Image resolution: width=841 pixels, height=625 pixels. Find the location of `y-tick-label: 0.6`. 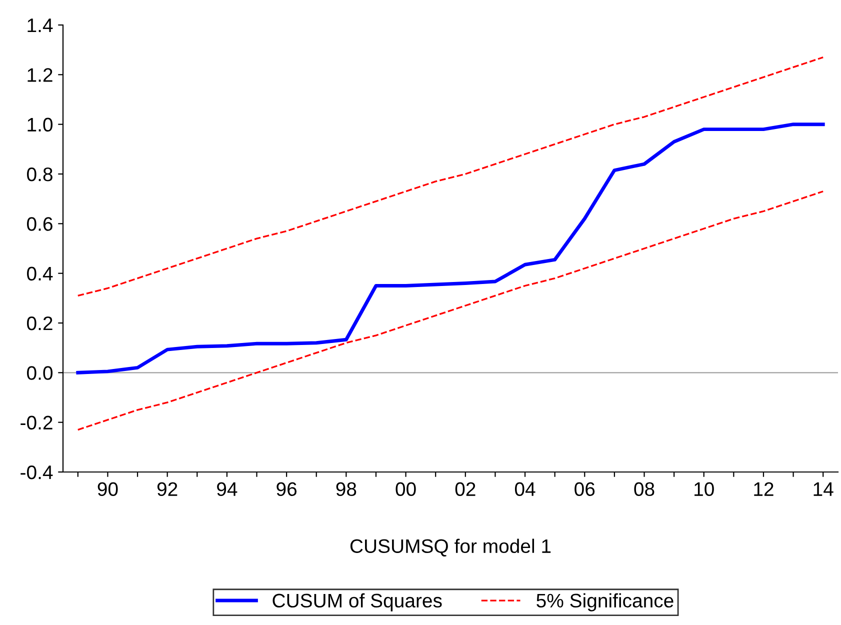

y-tick-label: 0.6 is located at coordinates (39, 224).